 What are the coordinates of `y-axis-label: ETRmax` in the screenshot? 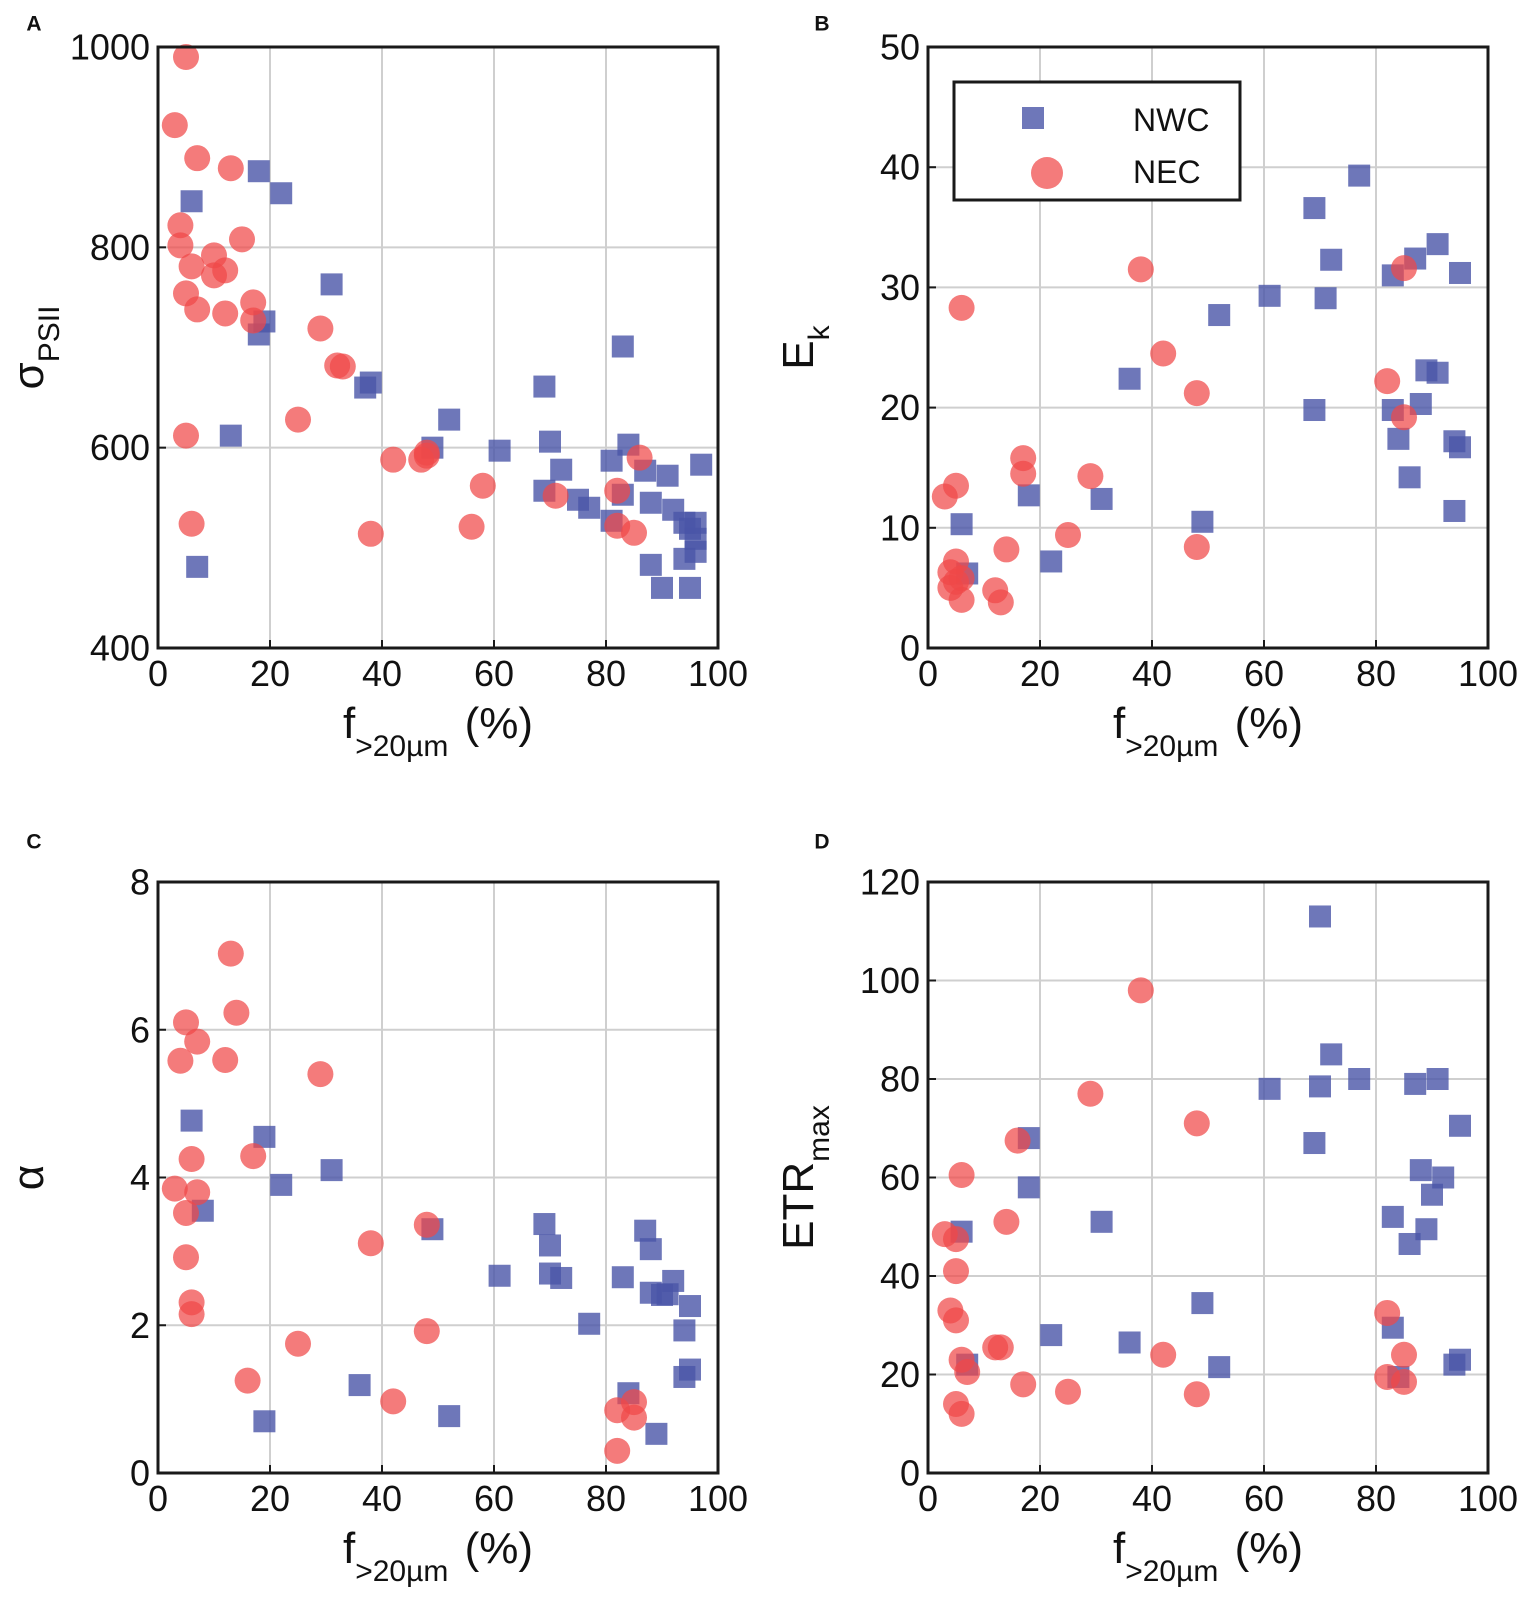 It's located at (805, 1177).